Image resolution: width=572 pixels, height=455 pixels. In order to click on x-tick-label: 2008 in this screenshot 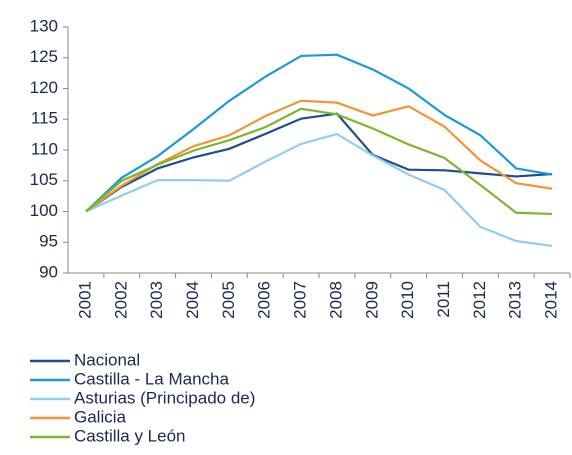, I will do `click(335, 300)`.